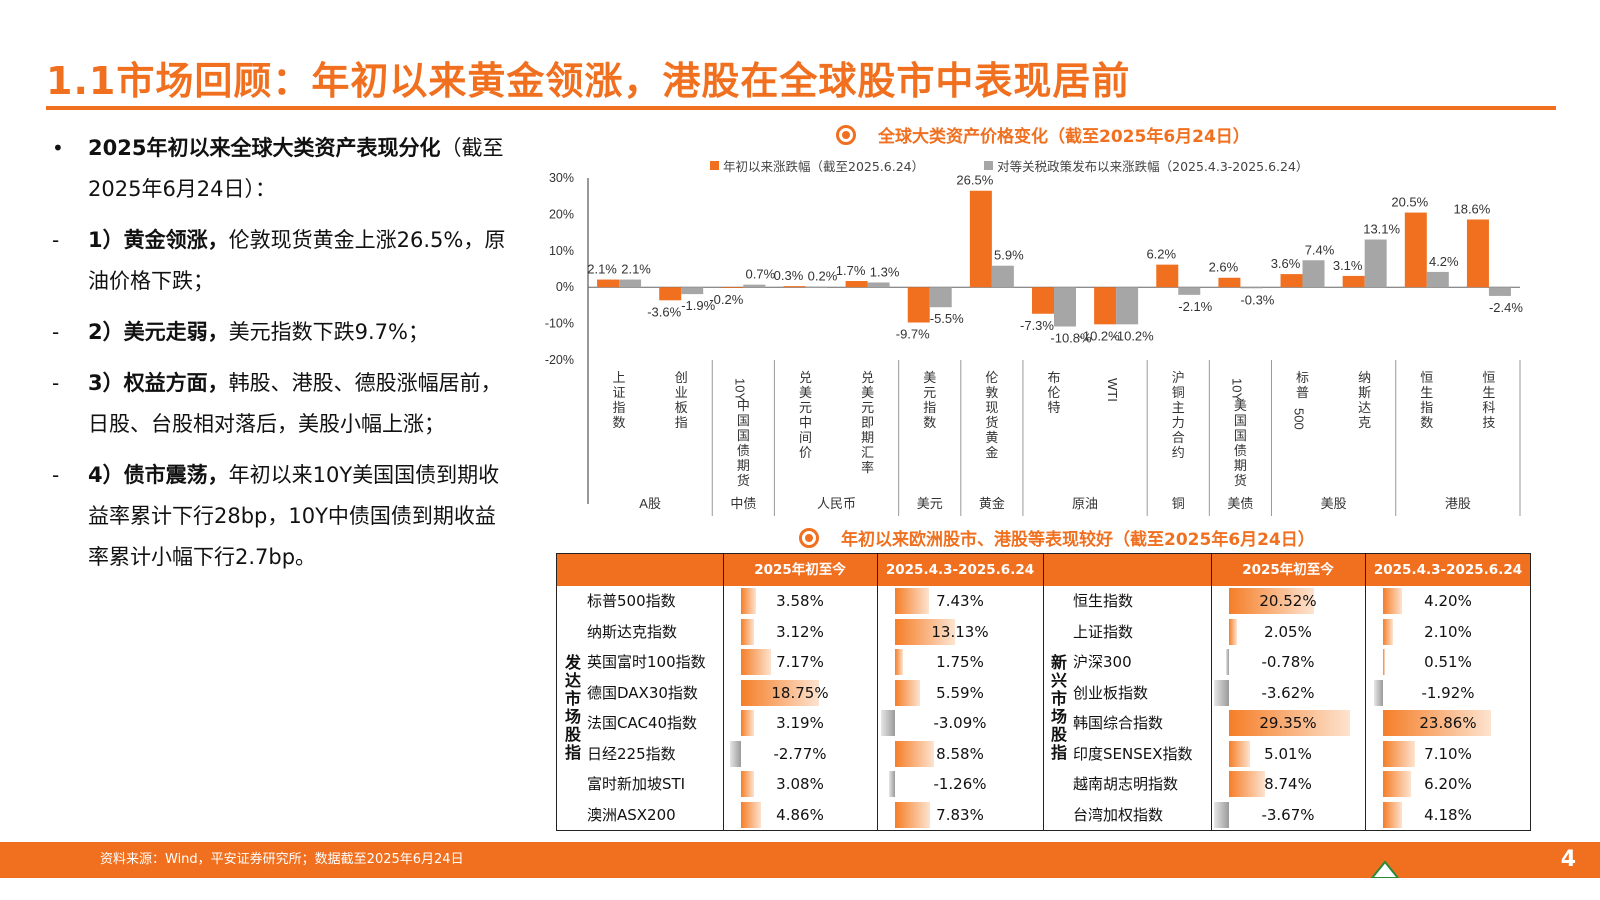 The image size is (1600, 900). What do you see at coordinates (867, 422) in the screenshot?
I see `x-category-label: 即` at bounding box center [867, 422].